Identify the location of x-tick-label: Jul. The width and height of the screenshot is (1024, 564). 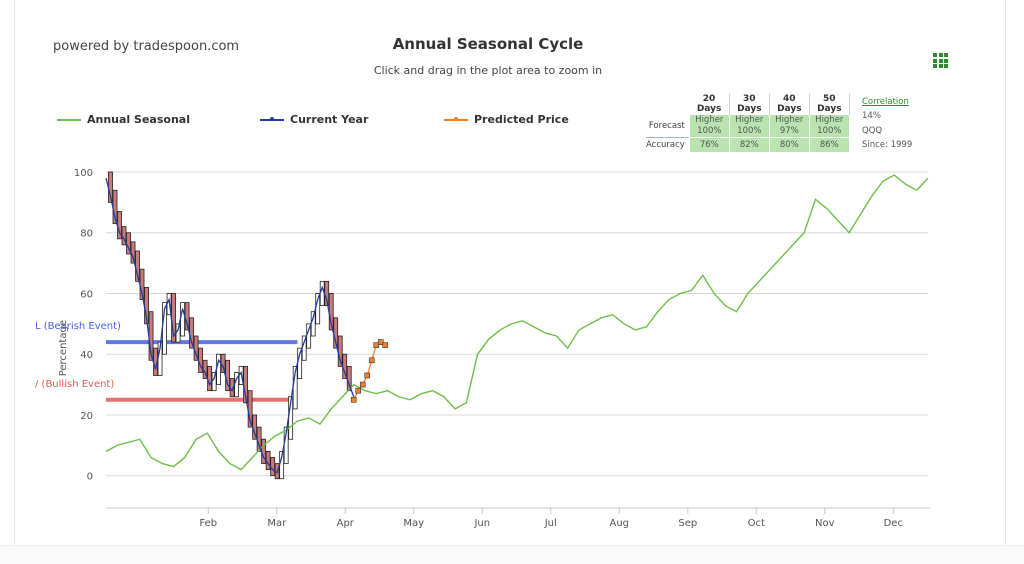
(550, 523).